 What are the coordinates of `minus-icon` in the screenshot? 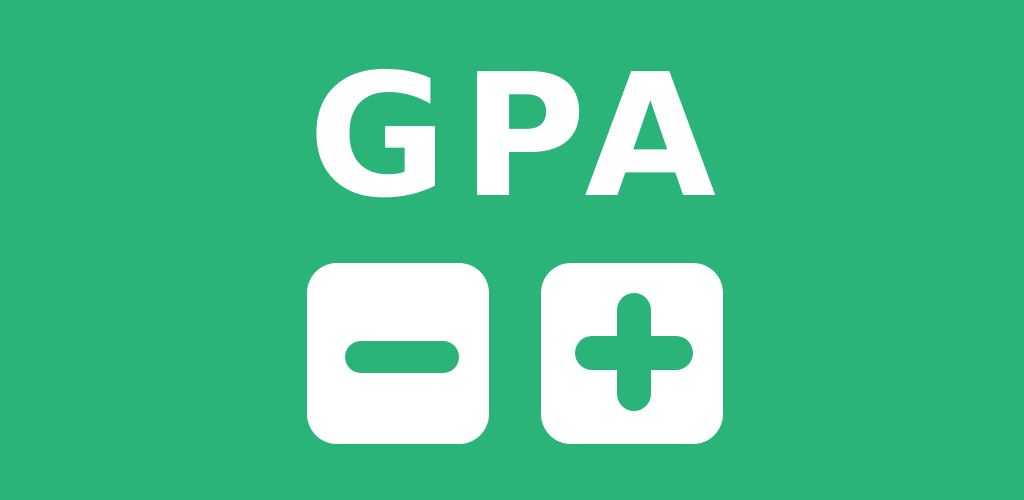 It's located at (402, 357).